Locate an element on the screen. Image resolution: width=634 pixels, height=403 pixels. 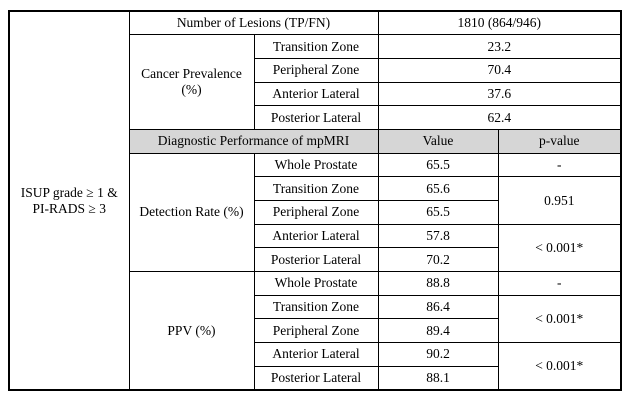
table-row: Transition Zone 65.6 0.951 is located at coordinates (315, 200).